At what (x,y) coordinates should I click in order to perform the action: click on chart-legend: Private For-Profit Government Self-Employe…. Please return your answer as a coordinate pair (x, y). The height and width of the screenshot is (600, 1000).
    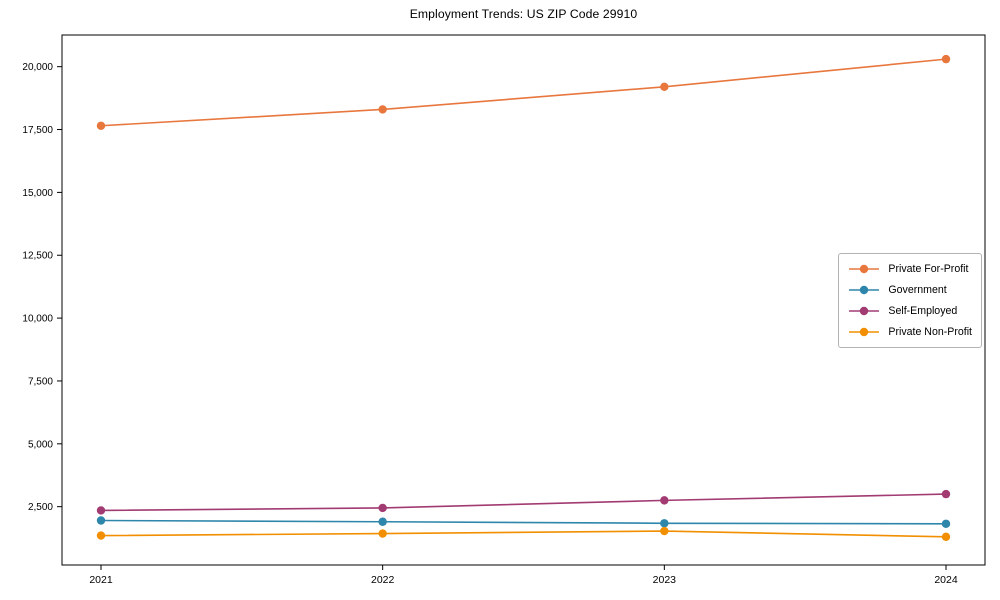
    Looking at the image, I should click on (910, 301).